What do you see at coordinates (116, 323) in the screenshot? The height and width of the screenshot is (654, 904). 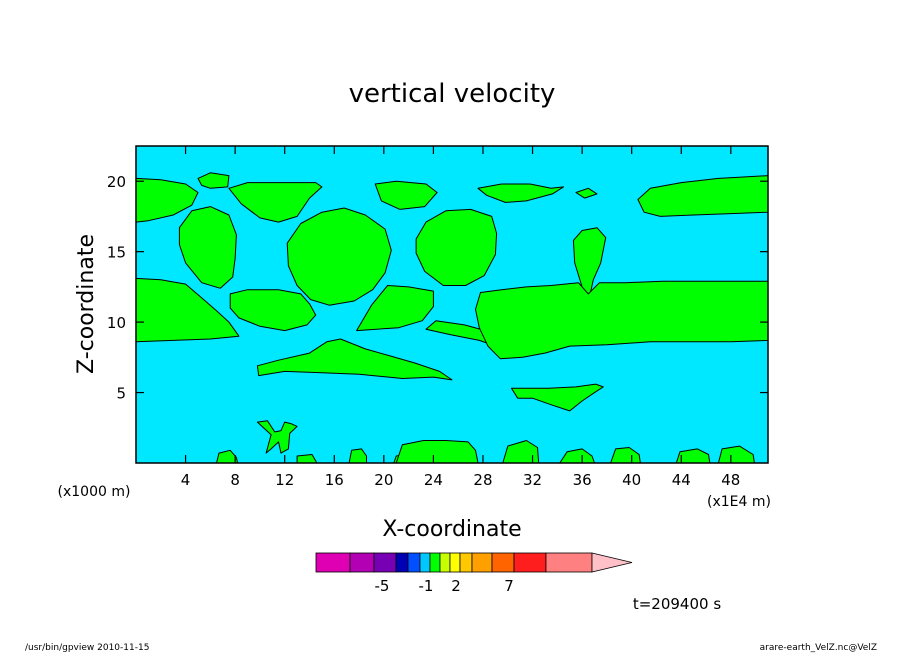 I see `y-tick-label: 10` at bounding box center [116, 323].